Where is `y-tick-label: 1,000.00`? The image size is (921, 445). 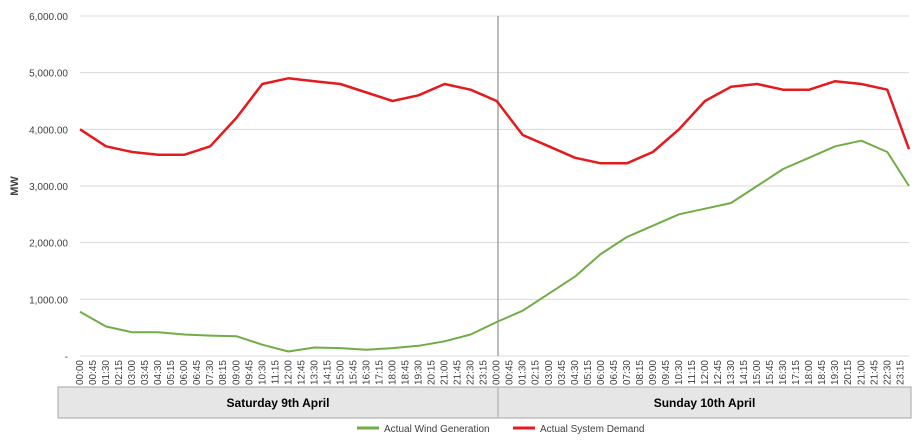 y-tick-label: 1,000.00 is located at coordinates (48, 300).